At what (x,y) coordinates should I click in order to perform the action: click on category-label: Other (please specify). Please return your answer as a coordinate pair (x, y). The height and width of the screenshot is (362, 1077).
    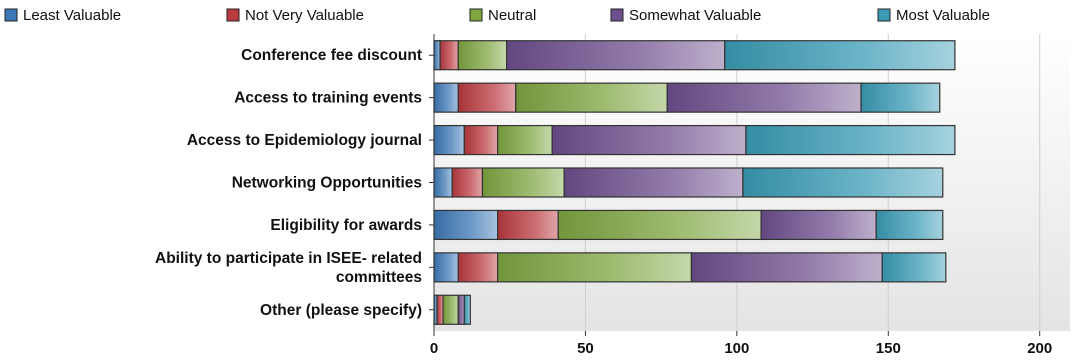
    Looking at the image, I should click on (341, 310).